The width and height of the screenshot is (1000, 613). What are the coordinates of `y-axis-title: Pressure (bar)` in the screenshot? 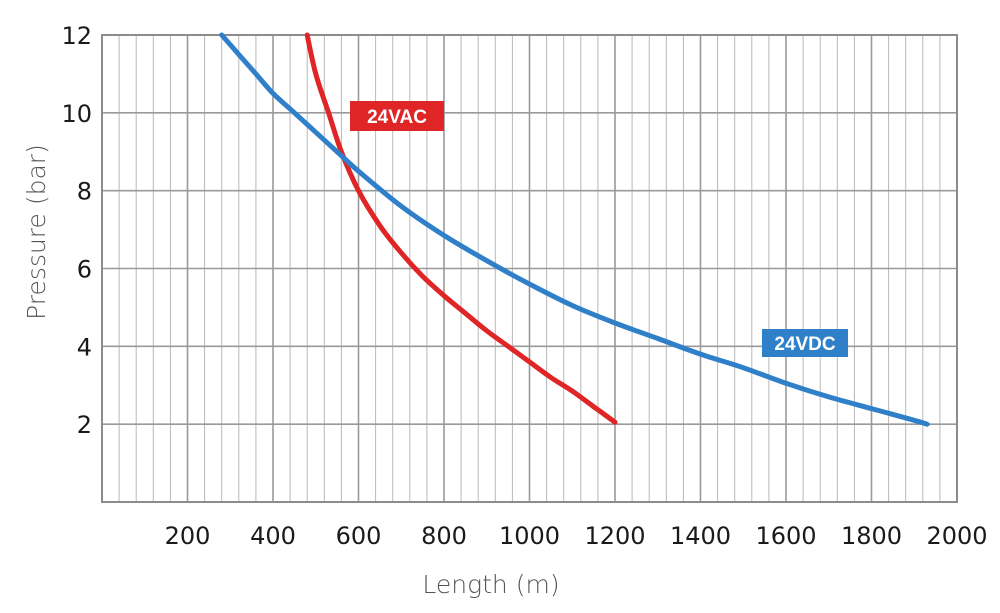 It's located at (36, 232).